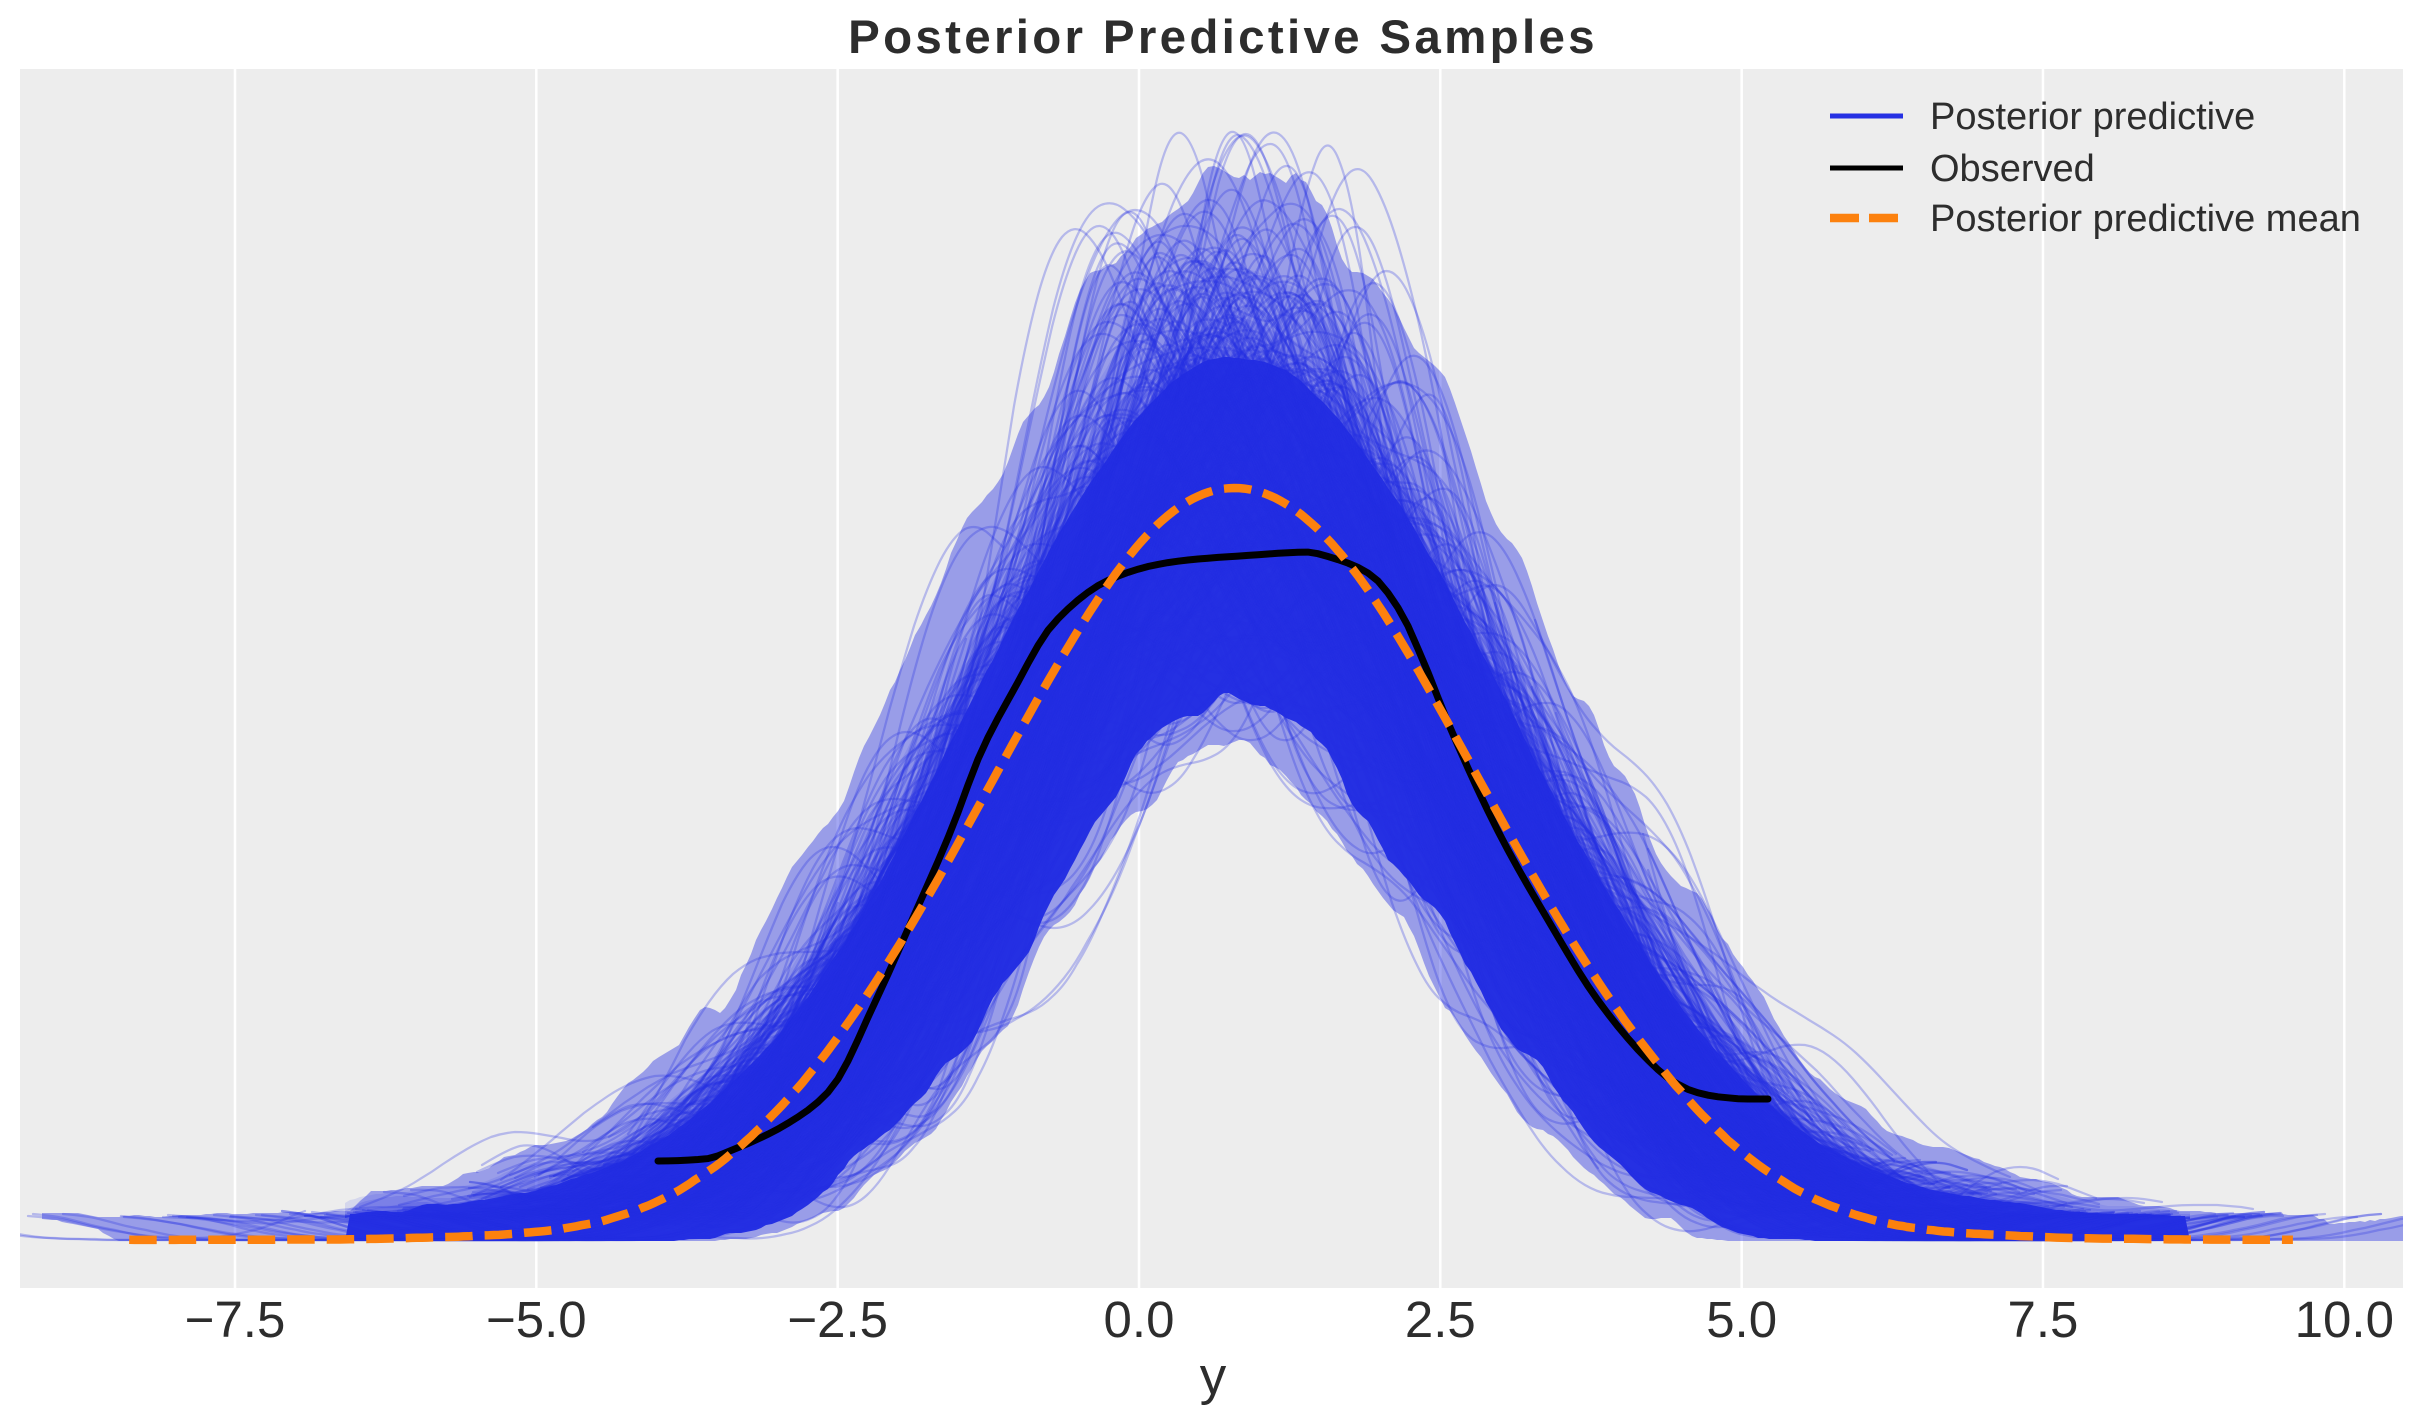  Describe the element at coordinates (1213, 1376) in the screenshot. I see `svg-text: y` at that location.